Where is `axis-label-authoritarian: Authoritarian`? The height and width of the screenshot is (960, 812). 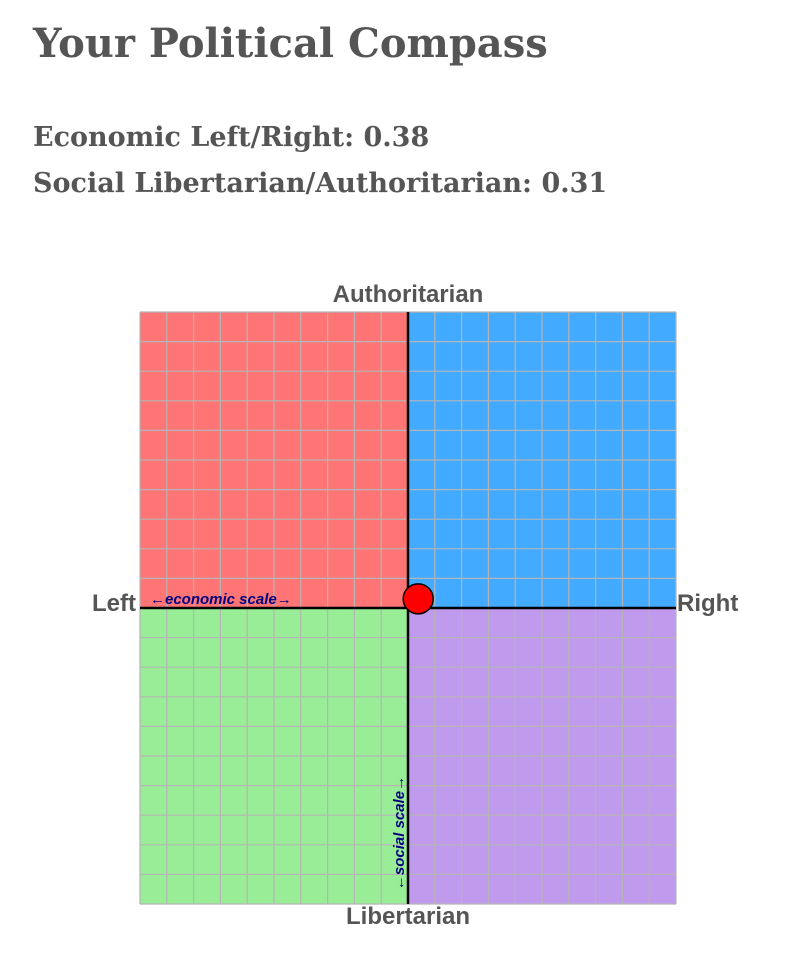 axis-label-authoritarian: Authoritarian is located at coordinates (408, 294).